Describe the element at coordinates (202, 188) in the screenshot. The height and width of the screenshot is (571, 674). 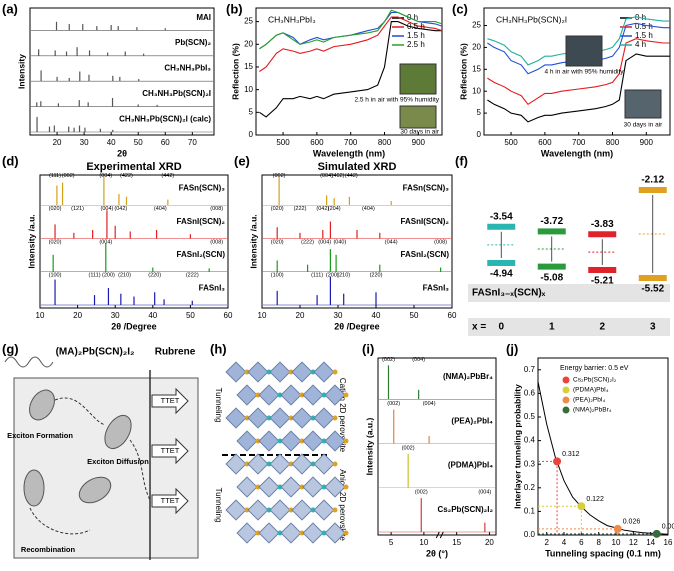
I see `series-name: FASn(SCN)₃` at that location.